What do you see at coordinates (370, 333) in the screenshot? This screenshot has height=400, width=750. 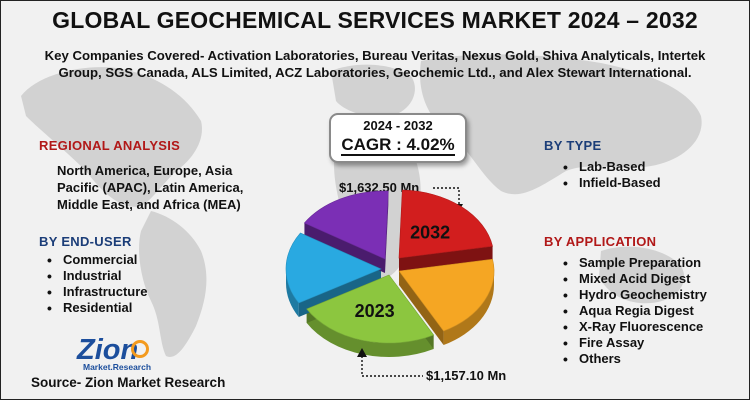 I see `slice-2023-side` at bounding box center [370, 333].